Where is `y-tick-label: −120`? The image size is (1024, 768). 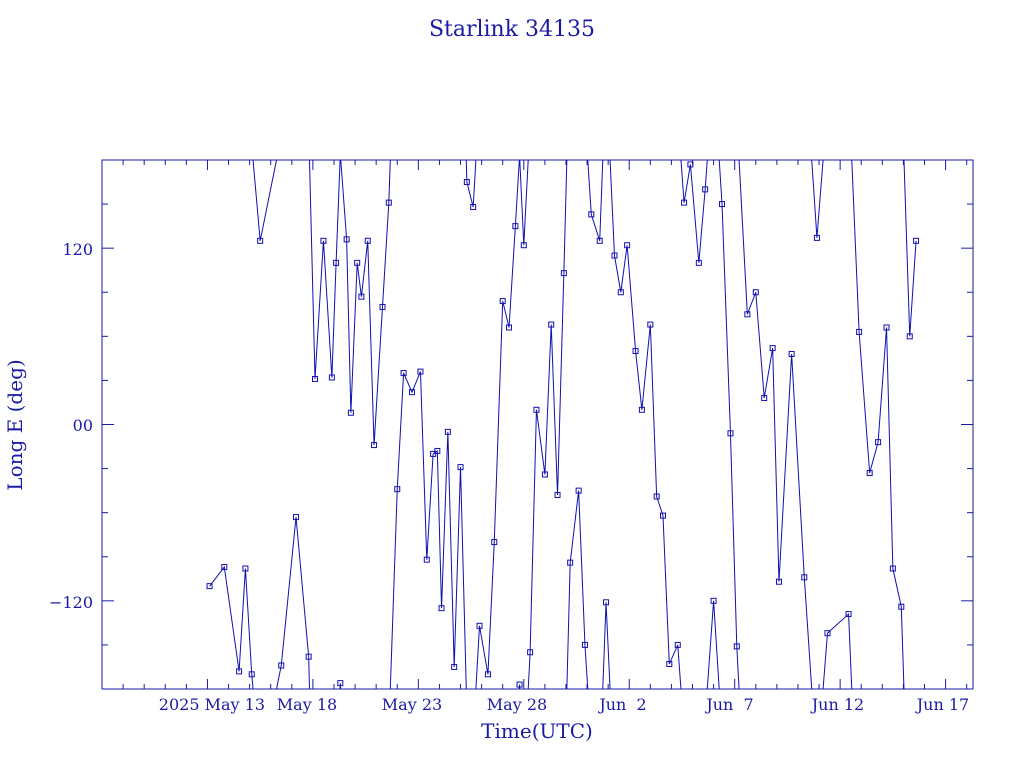 y-tick-label: −120 is located at coordinates (71, 602).